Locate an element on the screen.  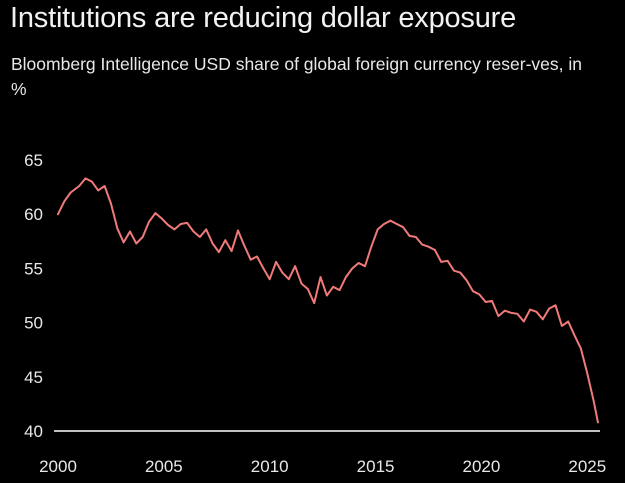
y-axis-ticks: 40 45 50 55 60 65 is located at coordinates (33, 296).